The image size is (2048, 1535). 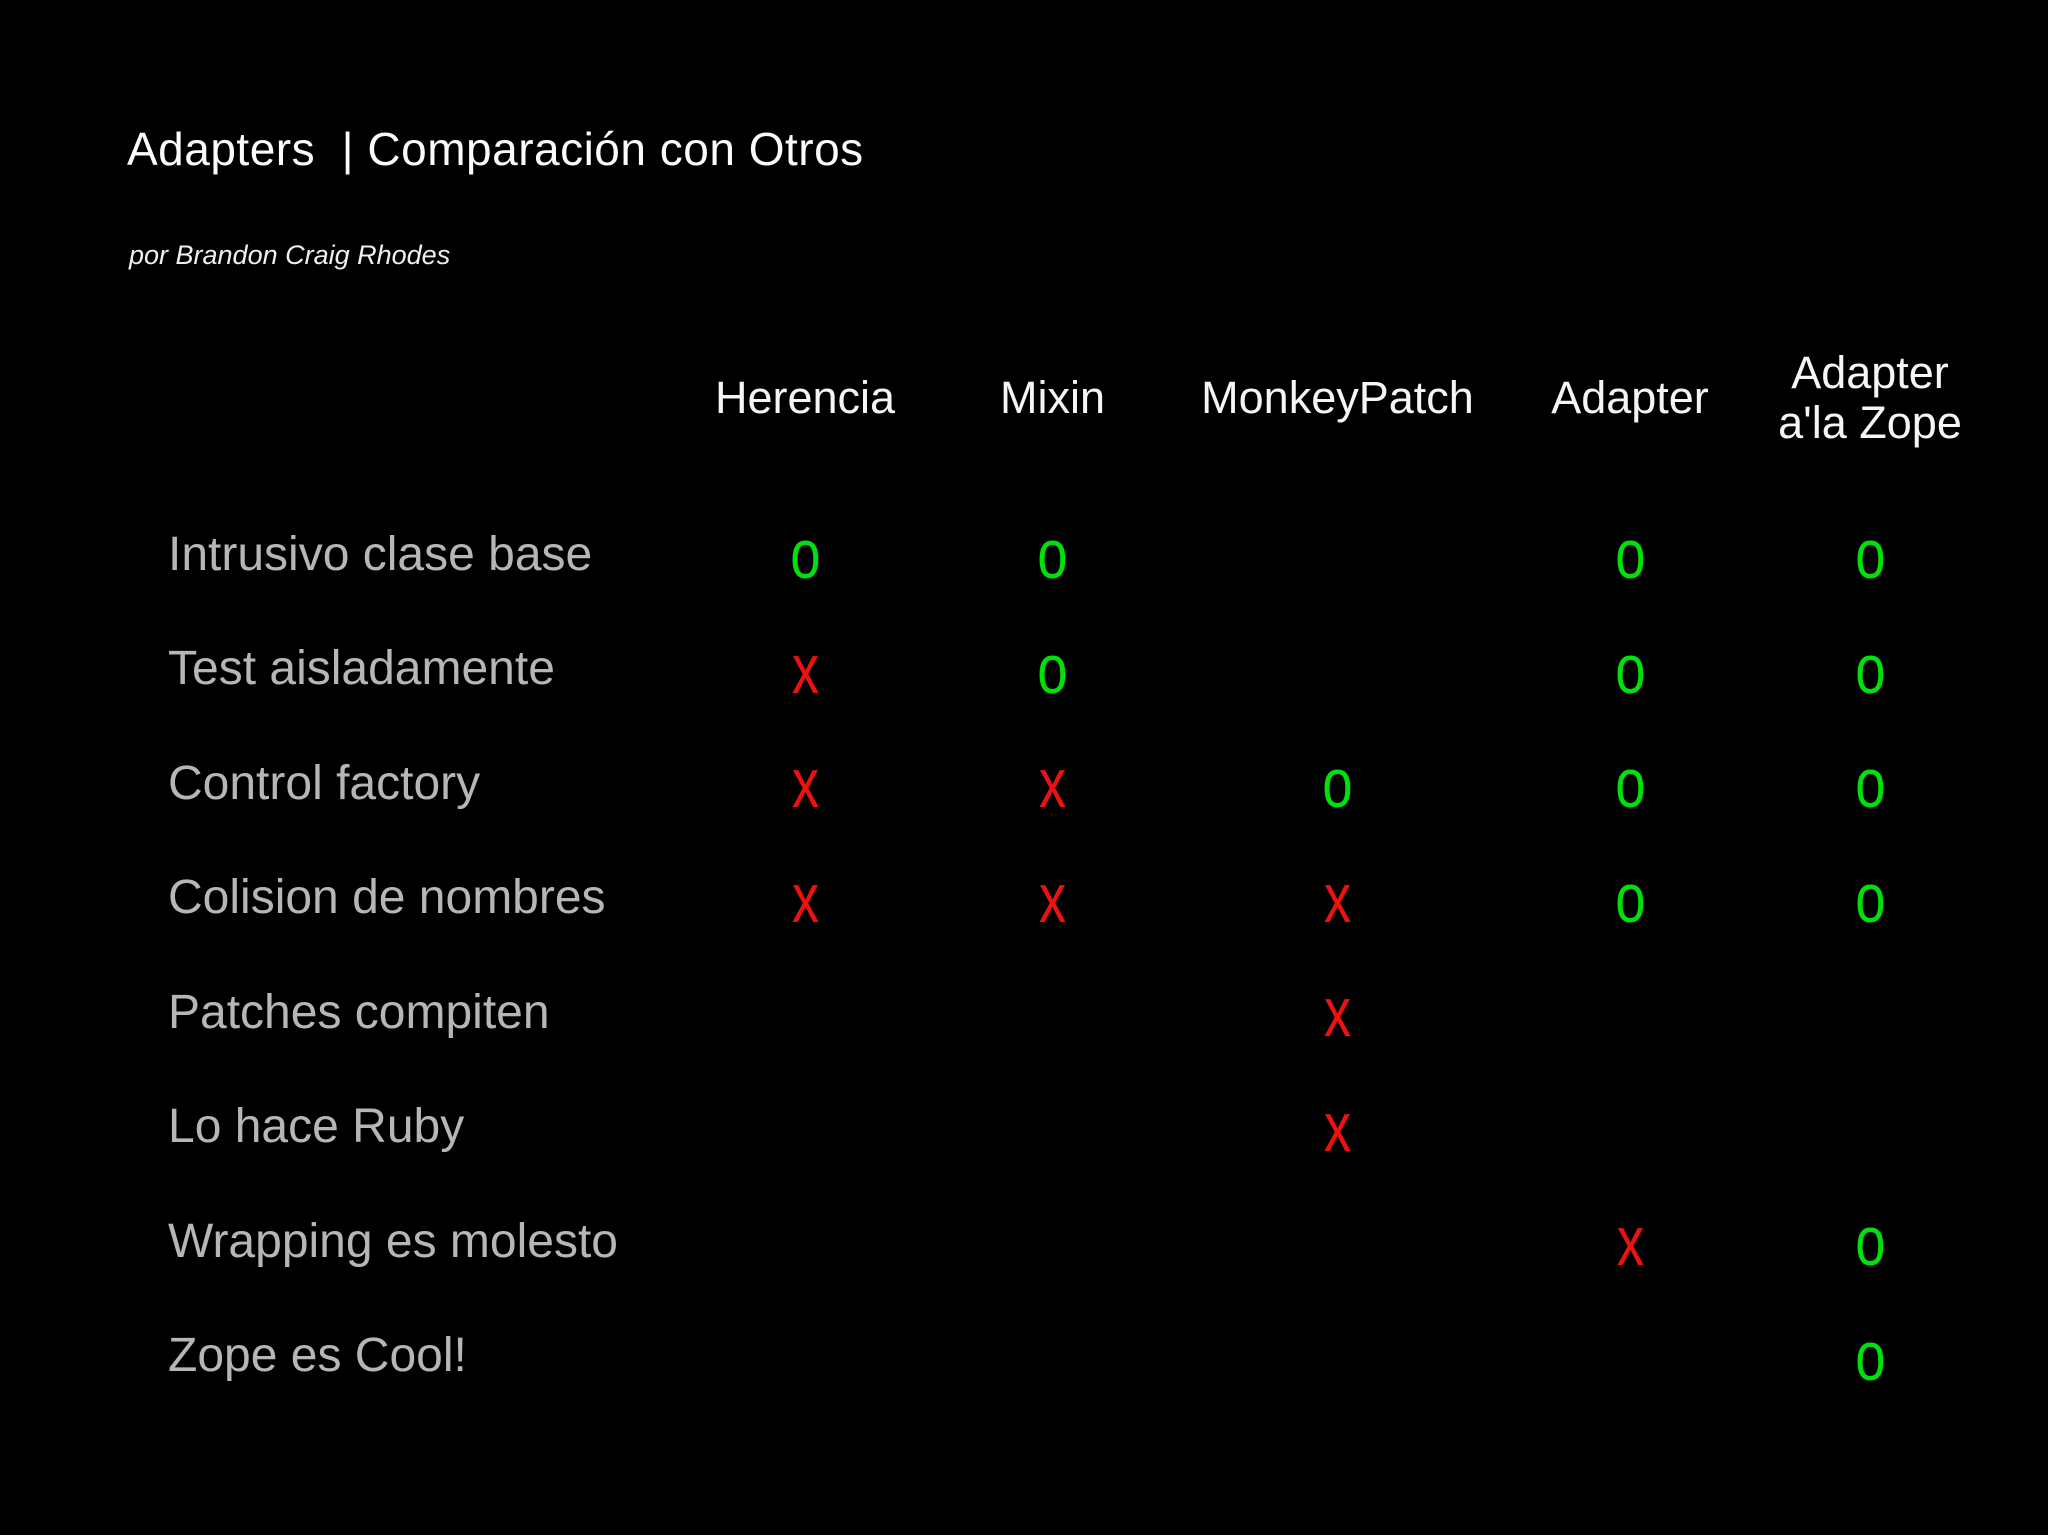 What do you see at coordinates (324, 783) in the screenshot?
I see `row-label: Control factory` at bounding box center [324, 783].